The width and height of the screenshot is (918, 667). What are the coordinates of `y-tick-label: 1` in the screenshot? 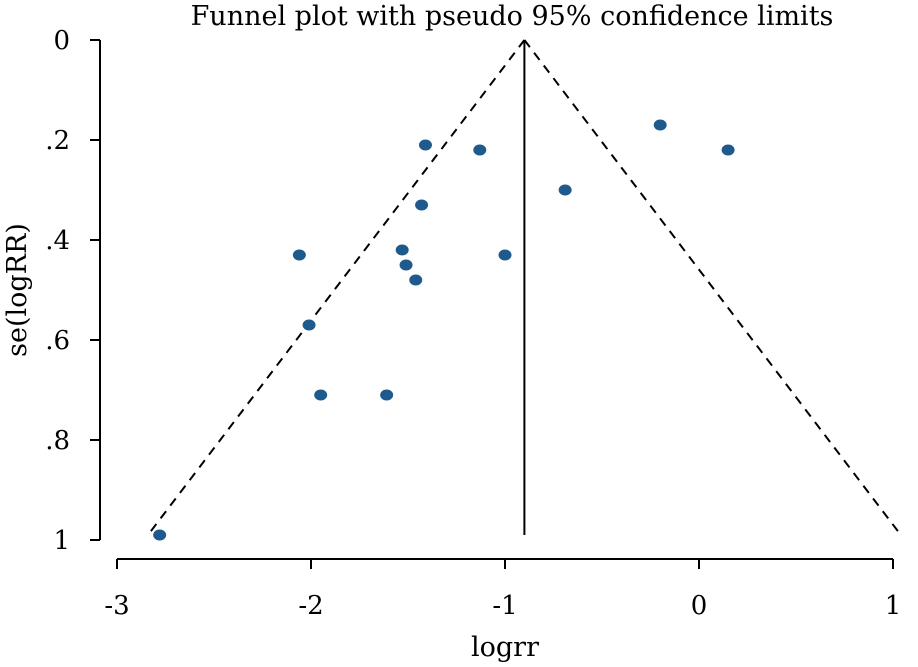 It's located at (61, 541).